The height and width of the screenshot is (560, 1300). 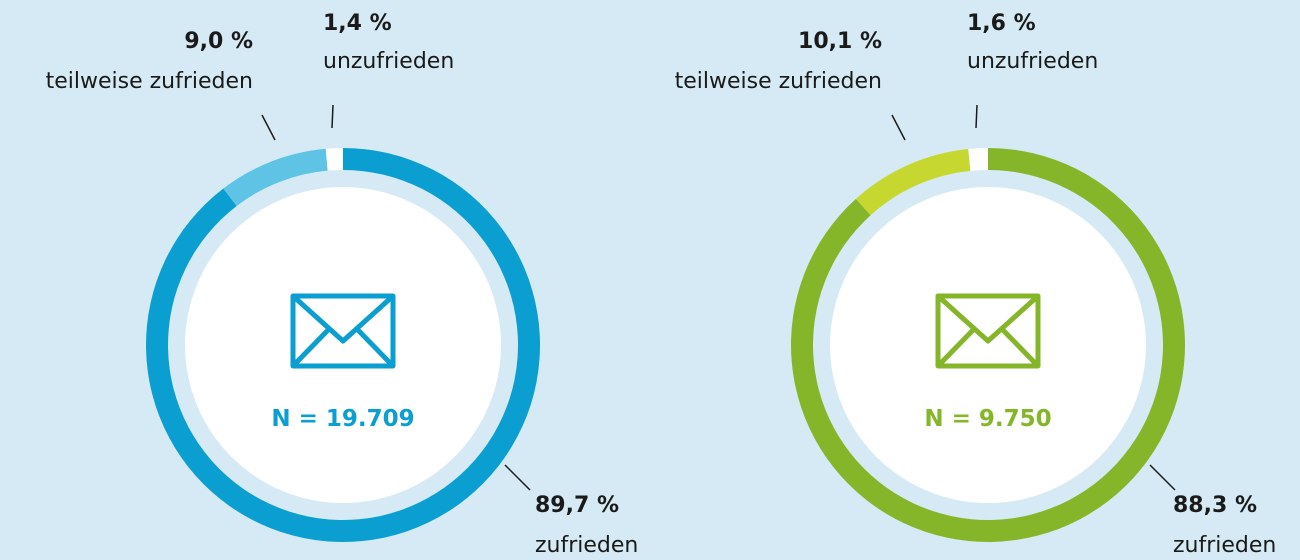 I want to click on center-text: N = 9.750, so click(x=987, y=419).